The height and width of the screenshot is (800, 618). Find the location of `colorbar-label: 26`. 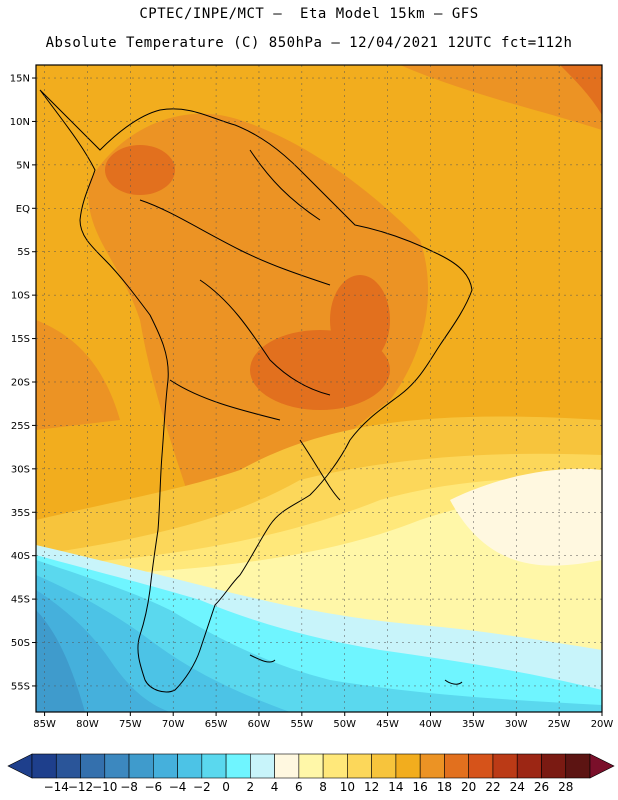

colorbar-label: 26 is located at coordinates (541, 787).